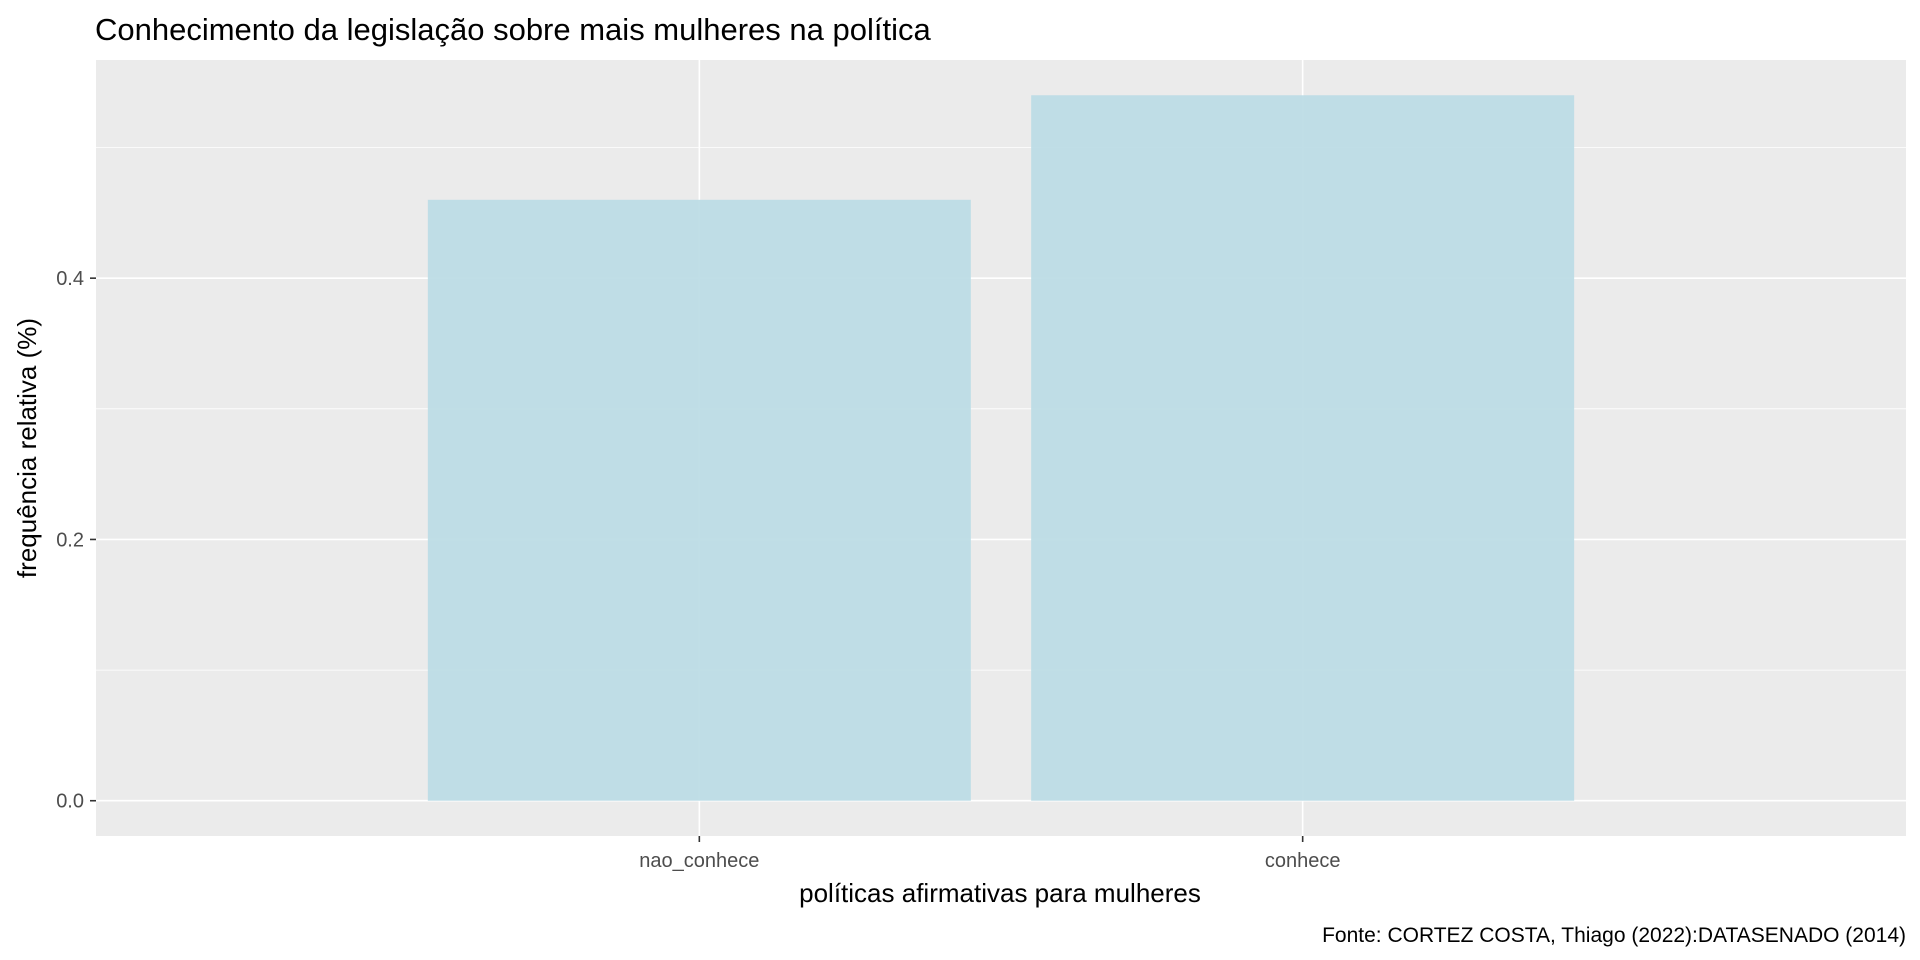 The height and width of the screenshot is (960, 1920). Describe the element at coordinates (699, 861) in the screenshot. I see `x-tick-label: nao_conhece` at that location.